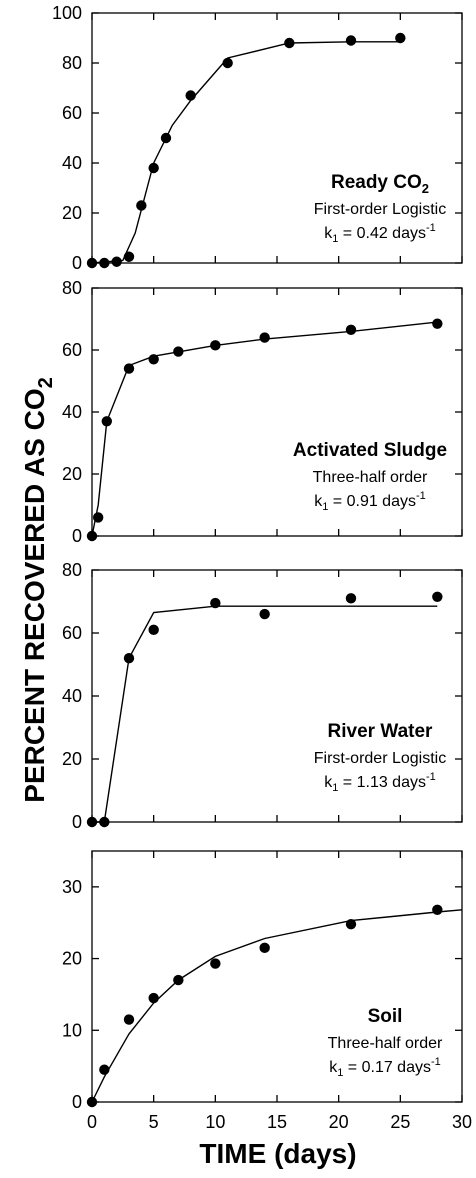  Describe the element at coordinates (376, 182) in the screenshot. I see `annotation-sample-name-main: Ready CO` at that location.